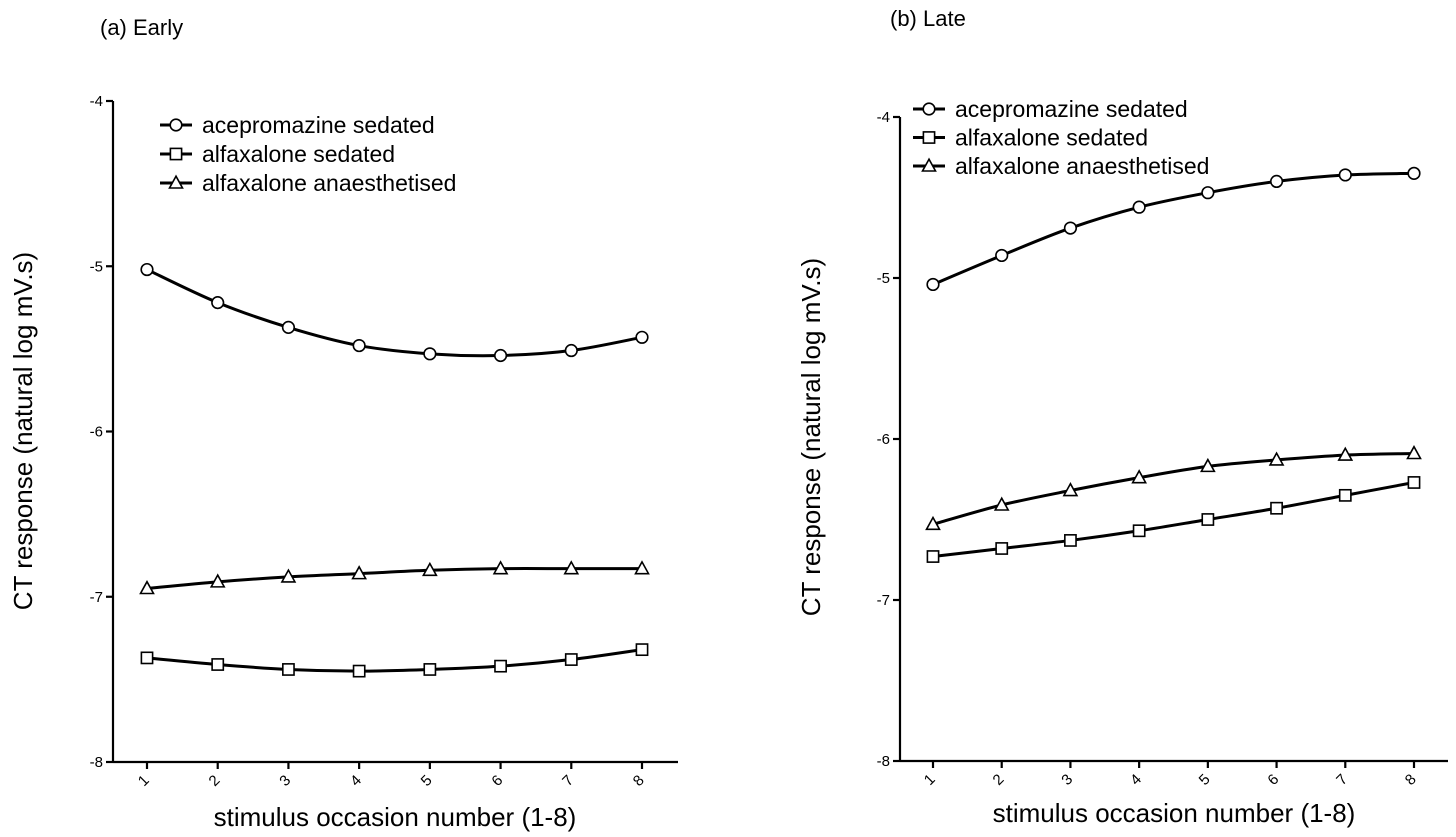 This screenshot has height=837, width=1456. I want to click on x-tick-label: 2, so click(215, 781).